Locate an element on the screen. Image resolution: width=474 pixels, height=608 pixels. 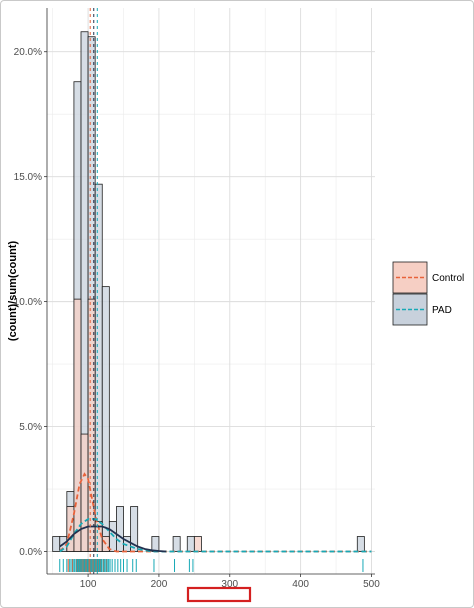
x-tick-label: 200 is located at coordinates (159, 584).